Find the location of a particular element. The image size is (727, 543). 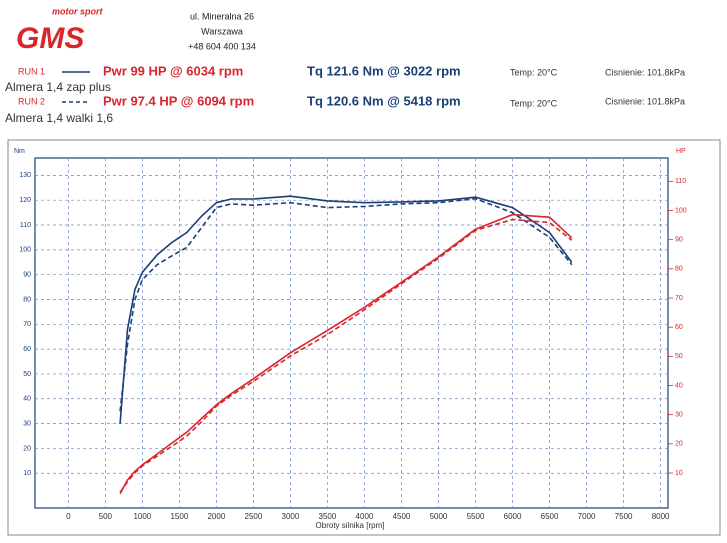

y-tick-label: 40 is located at coordinates (27, 399).